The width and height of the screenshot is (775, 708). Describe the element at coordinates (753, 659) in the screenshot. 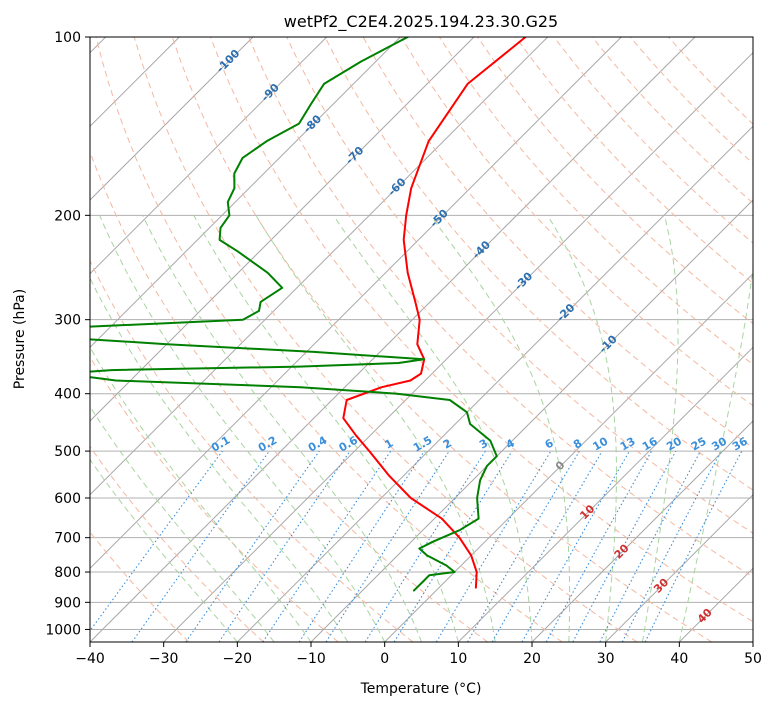

I see `x-tick-label: 50` at that location.